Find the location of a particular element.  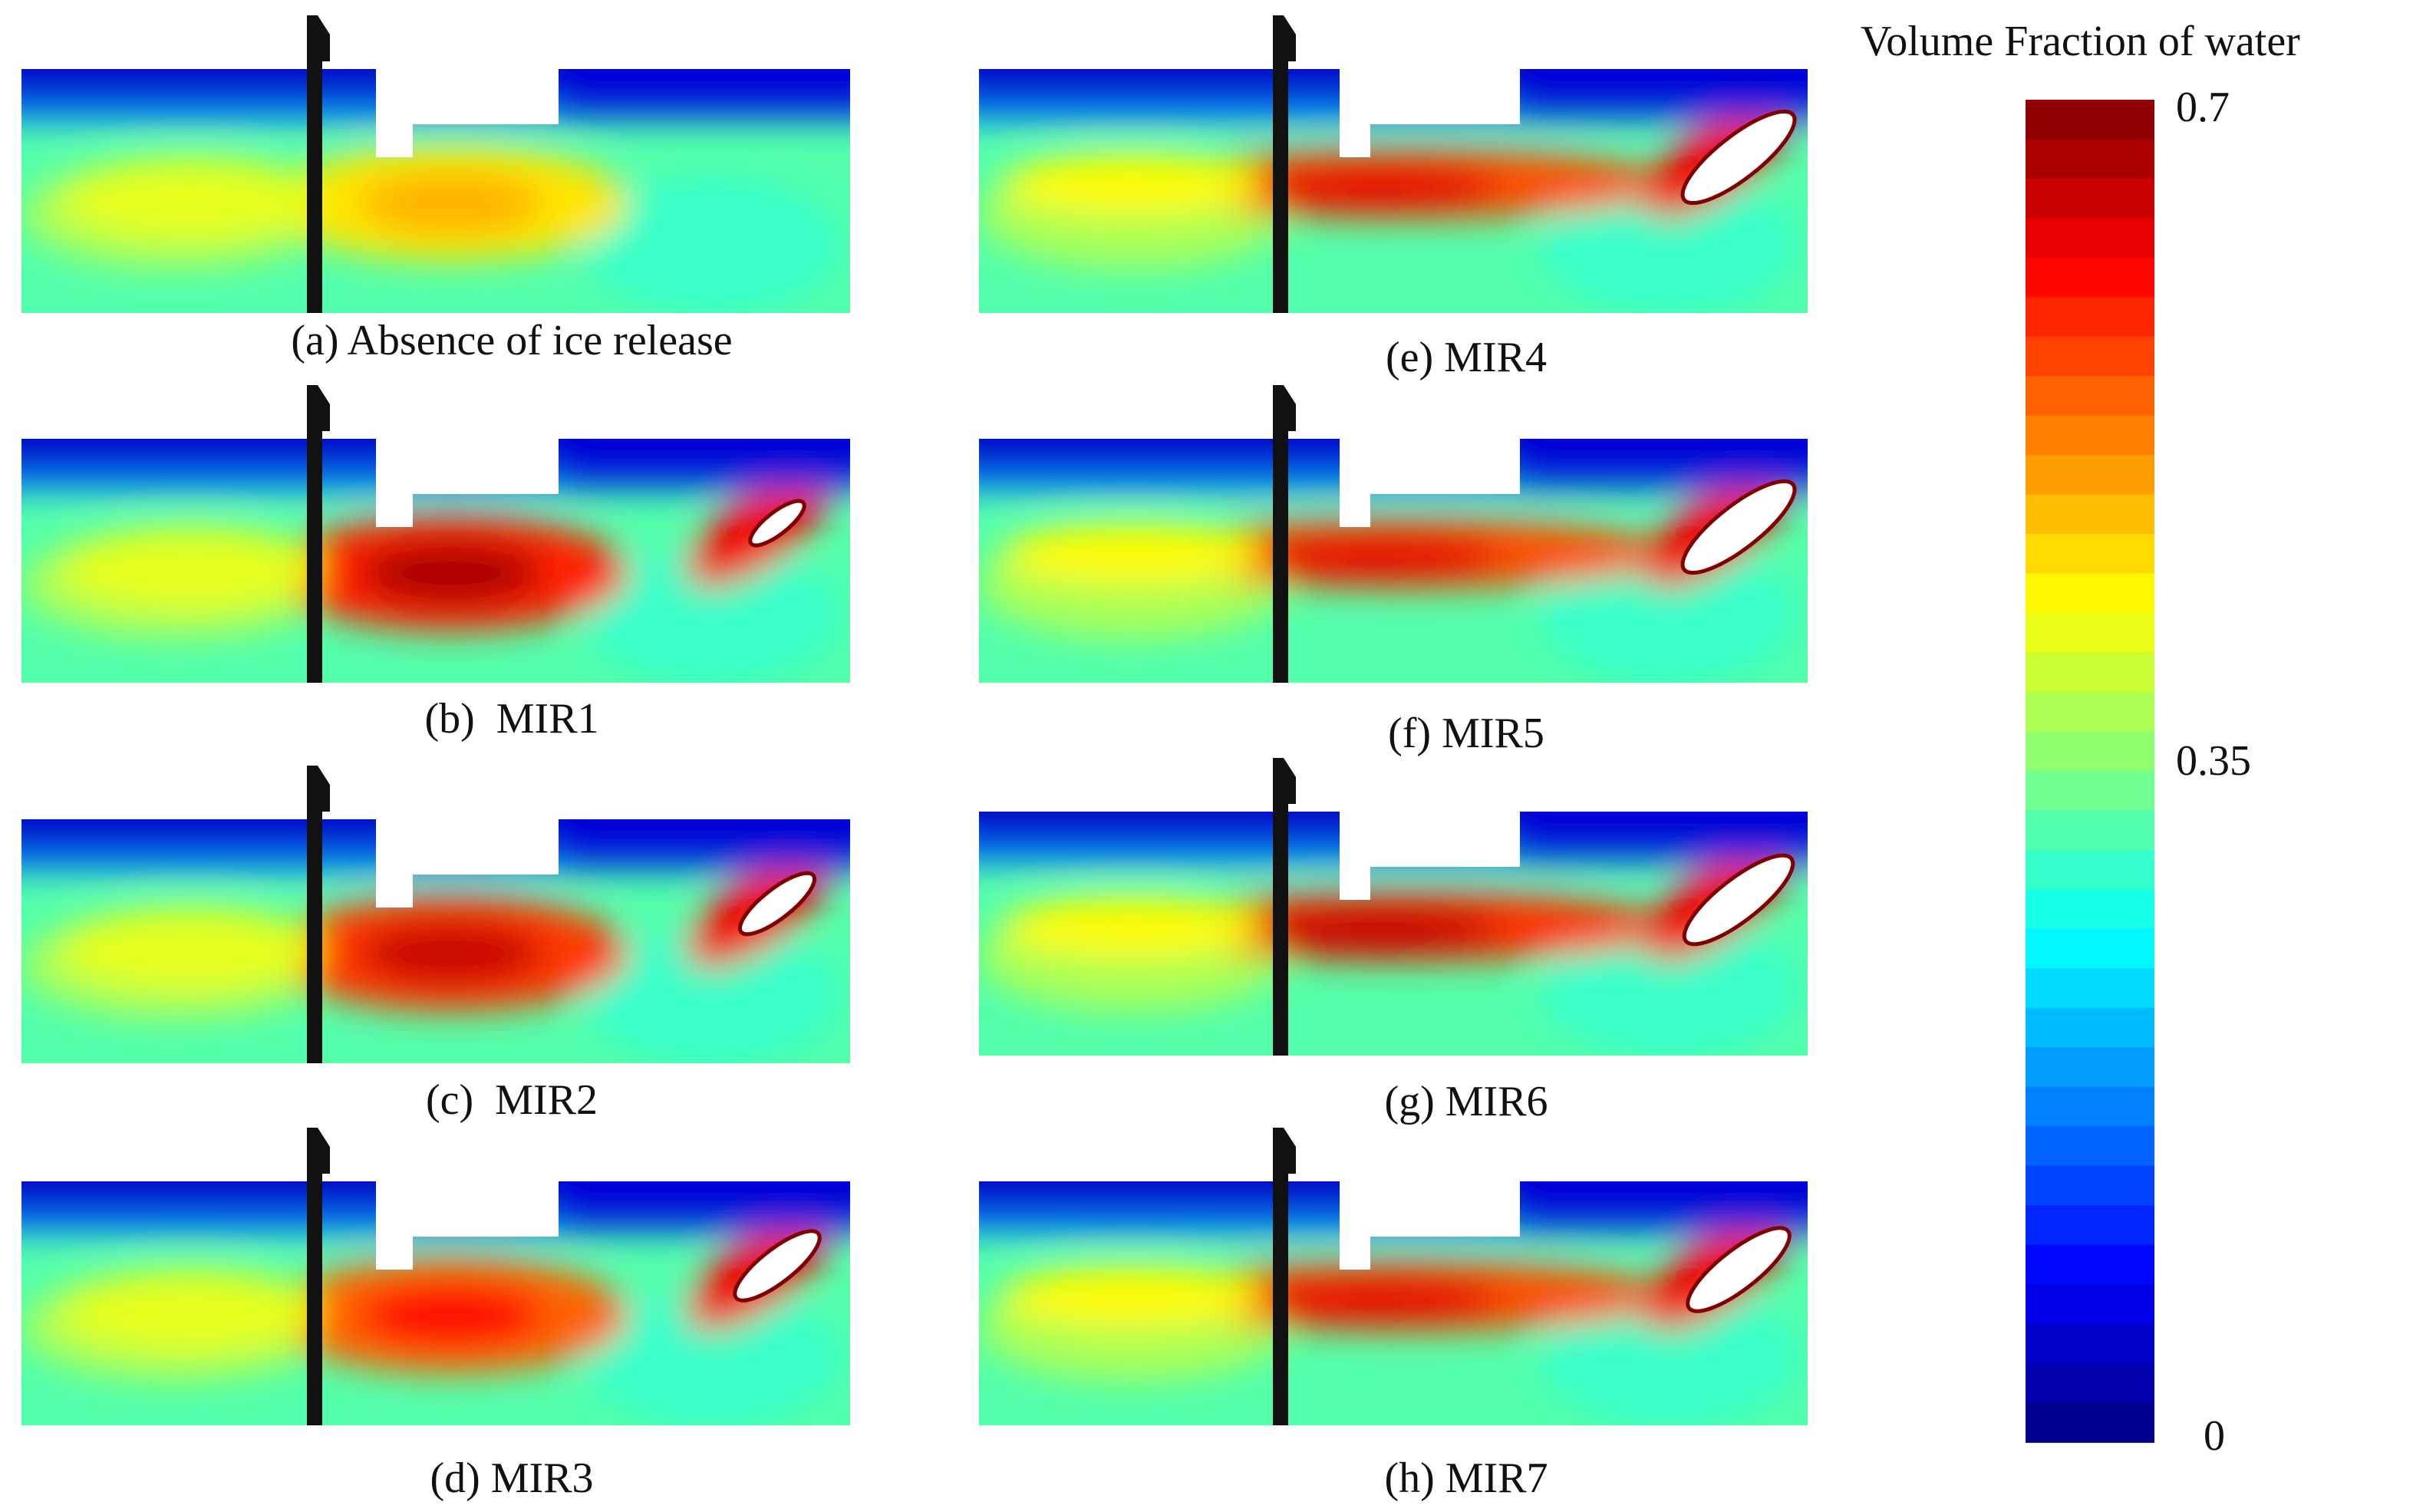

legend-min-label: 0 is located at coordinates (2214, 1436).